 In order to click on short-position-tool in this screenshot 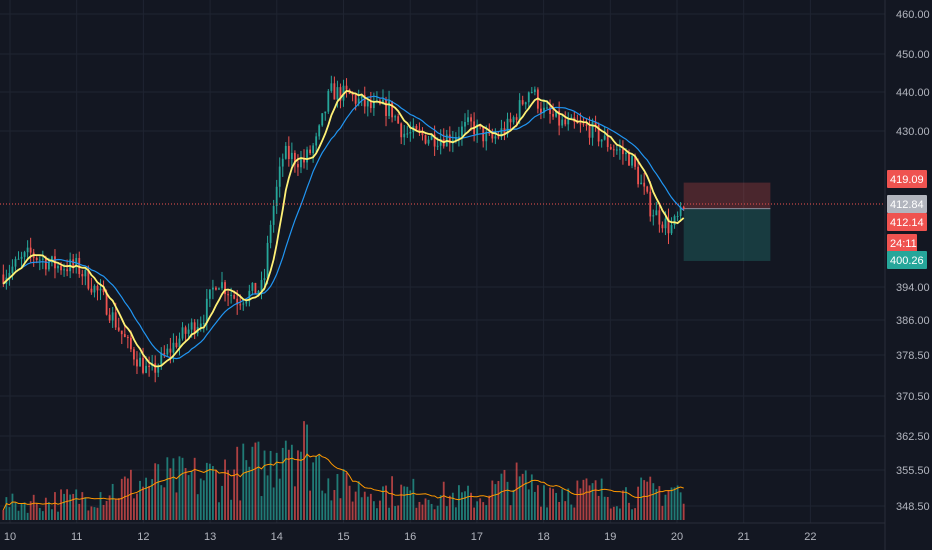, I will do `click(727, 221)`.